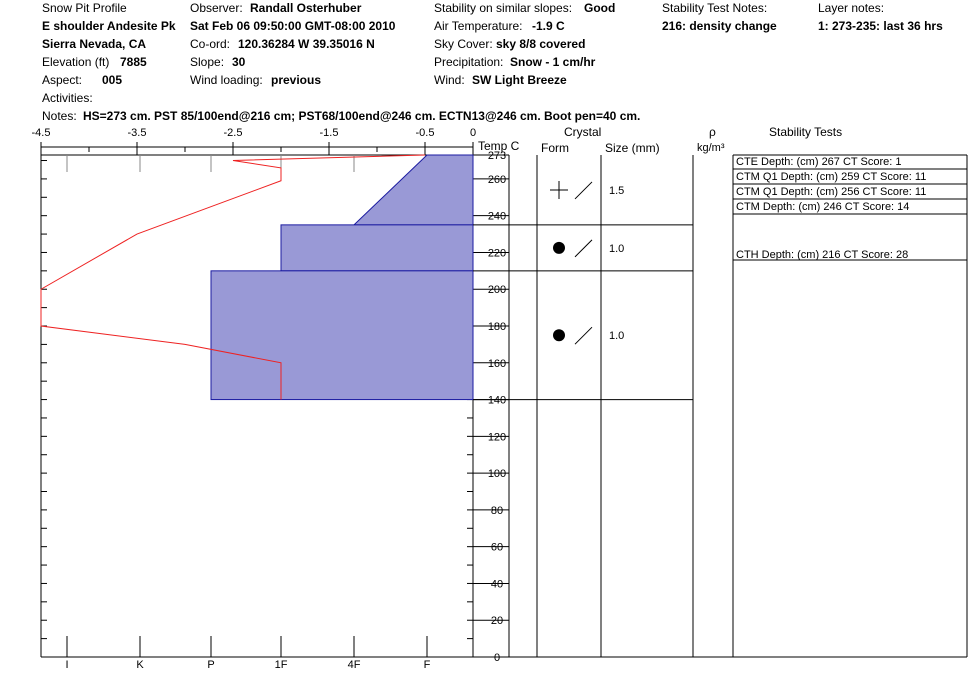  Describe the element at coordinates (463, 44) in the screenshot. I see `sky-cover-label: Sky Cover:` at that location.